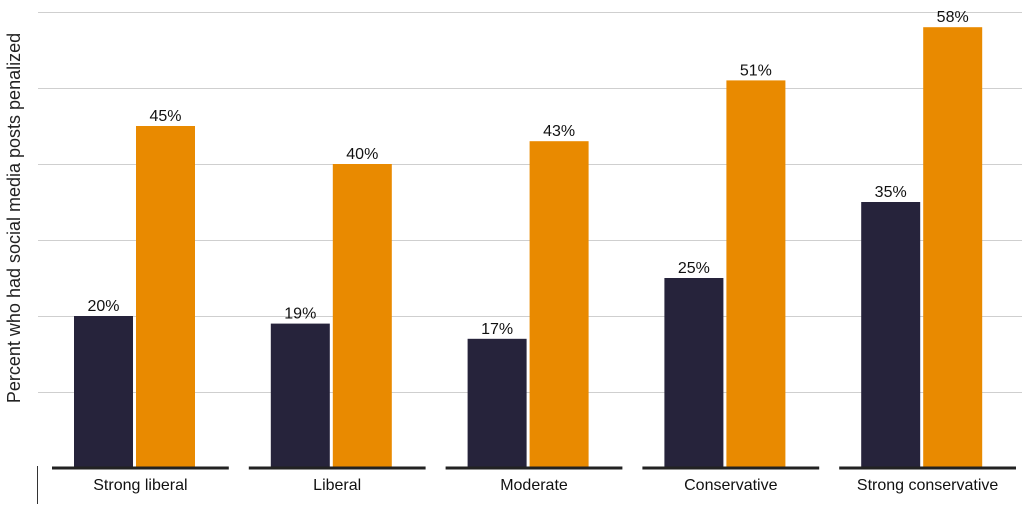 The width and height of the screenshot is (1024, 512). I want to click on data-label: 40%, so click(362, 154).